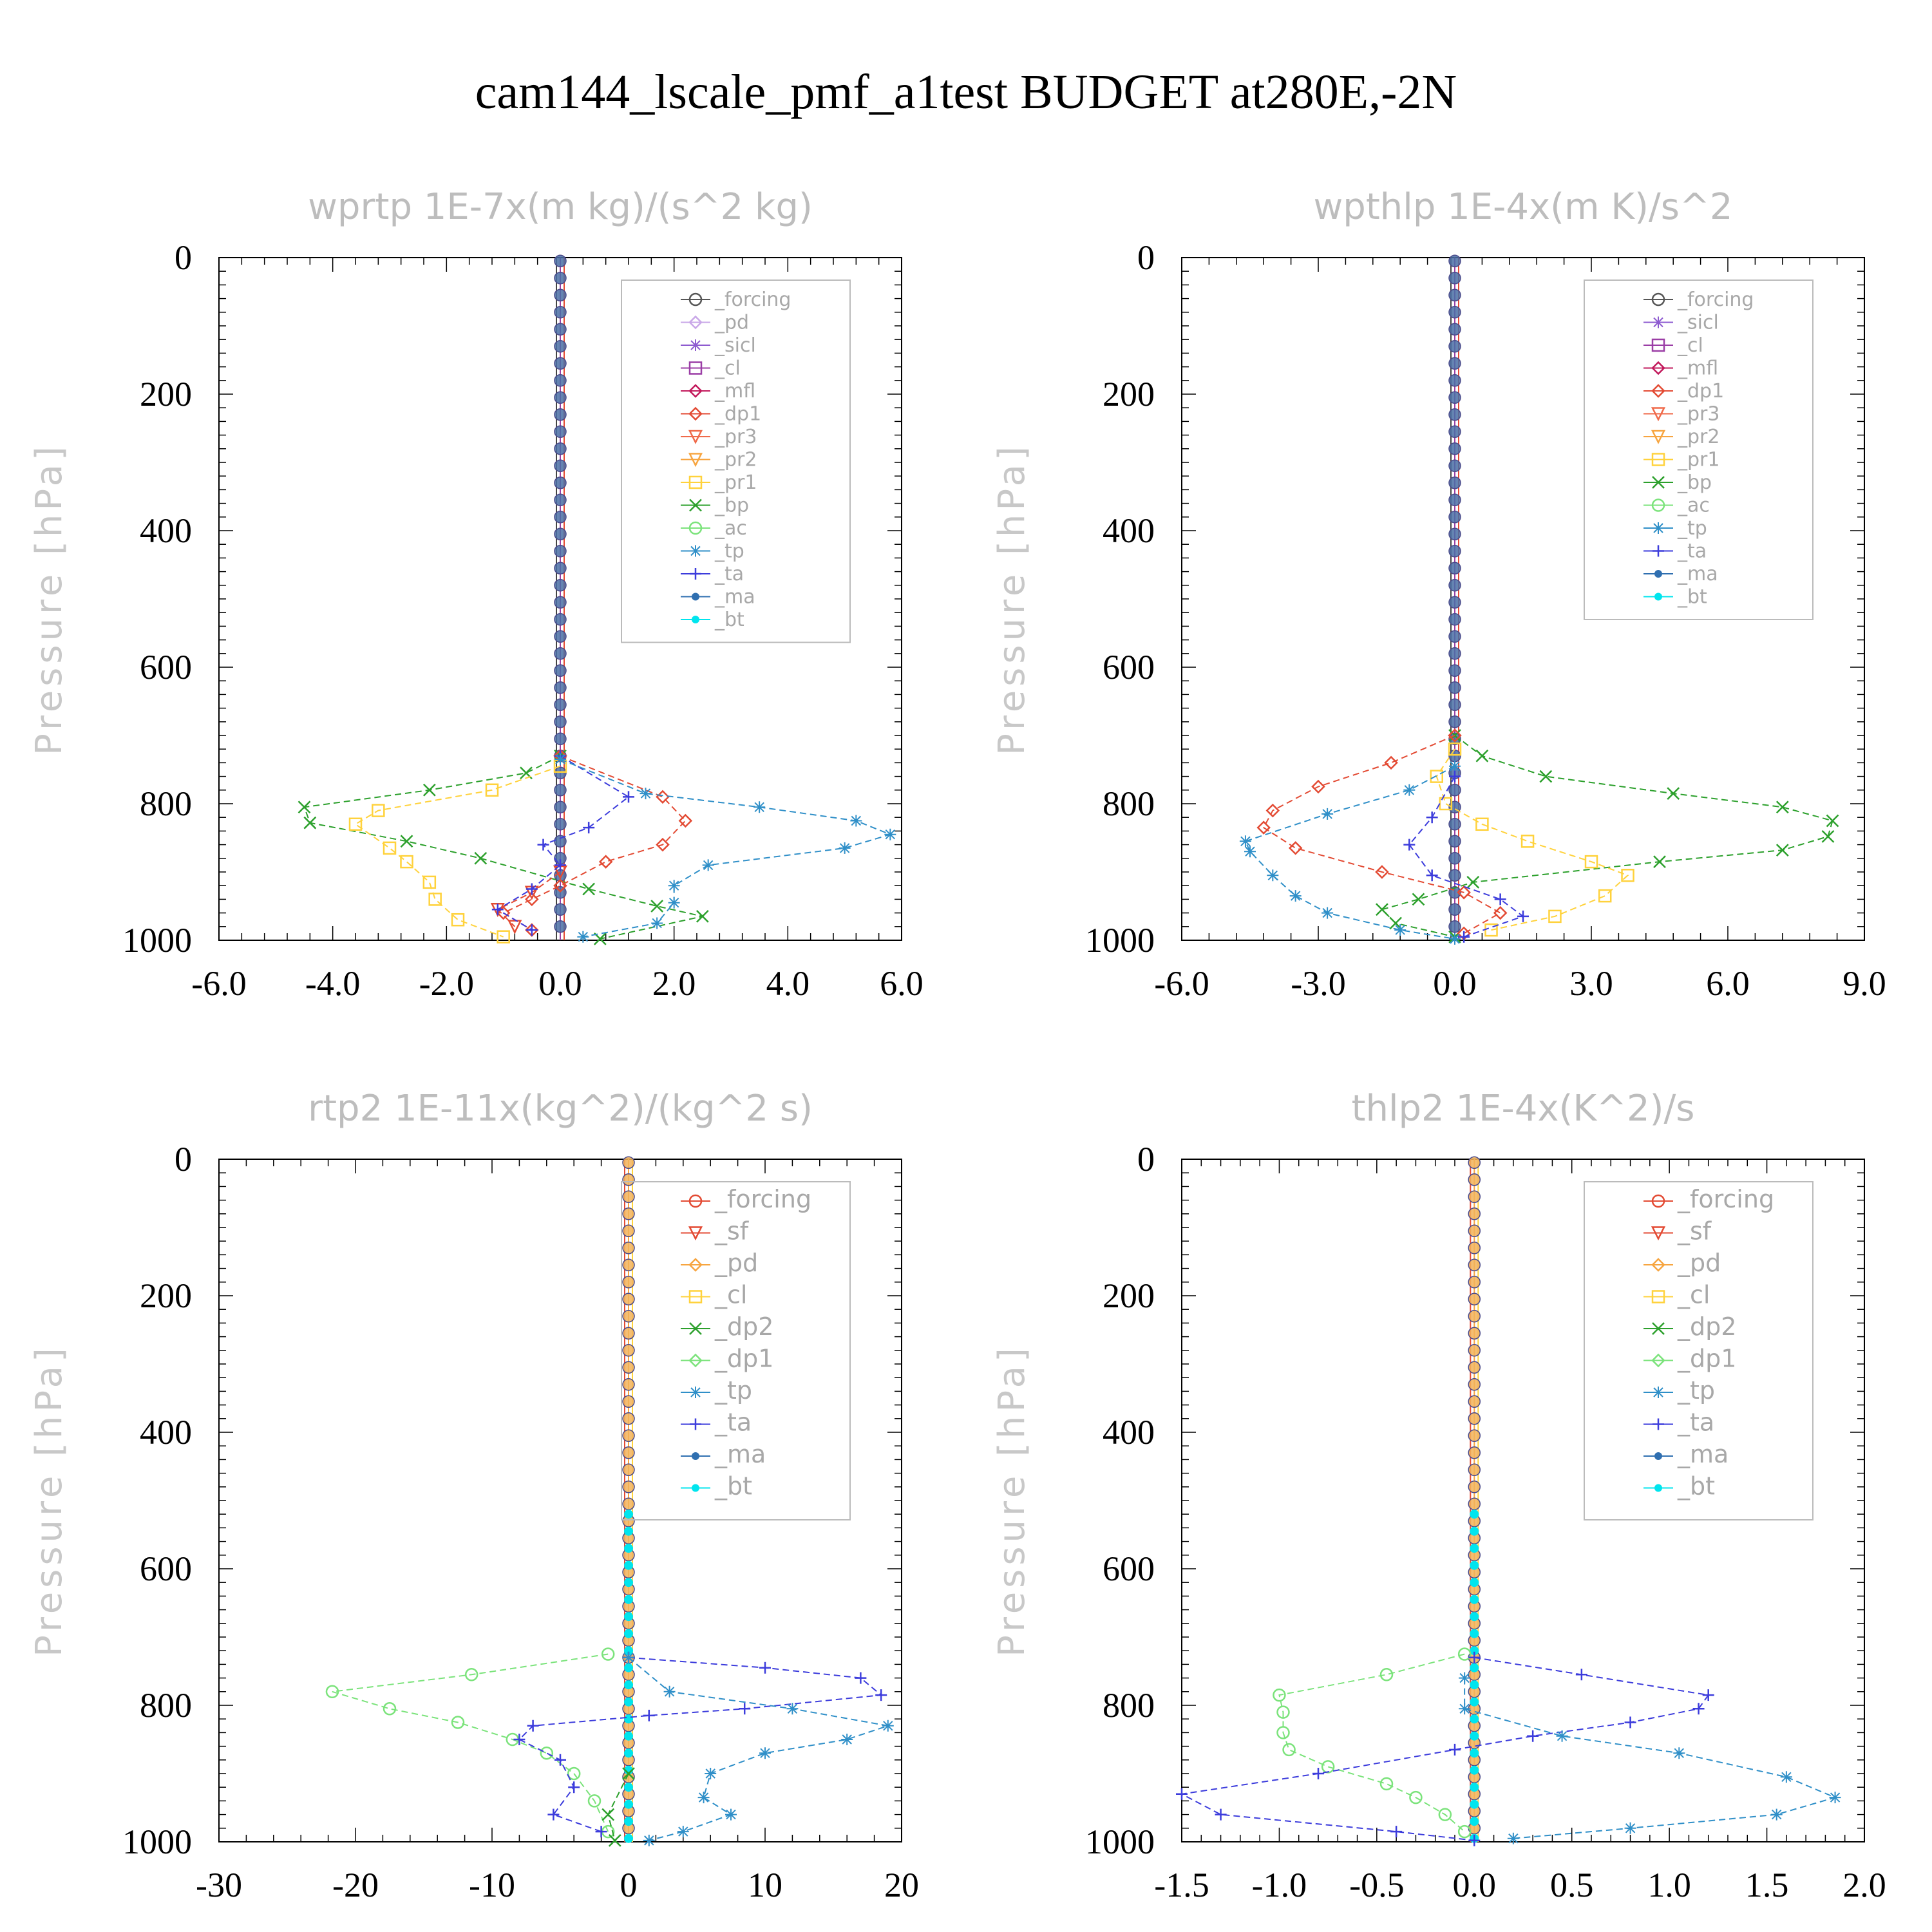 The image size is (1932, 1932). Describe the element at coordinates (1572, 1885) in the screenshot. I see `x-tick-label: 0.5` at that location.